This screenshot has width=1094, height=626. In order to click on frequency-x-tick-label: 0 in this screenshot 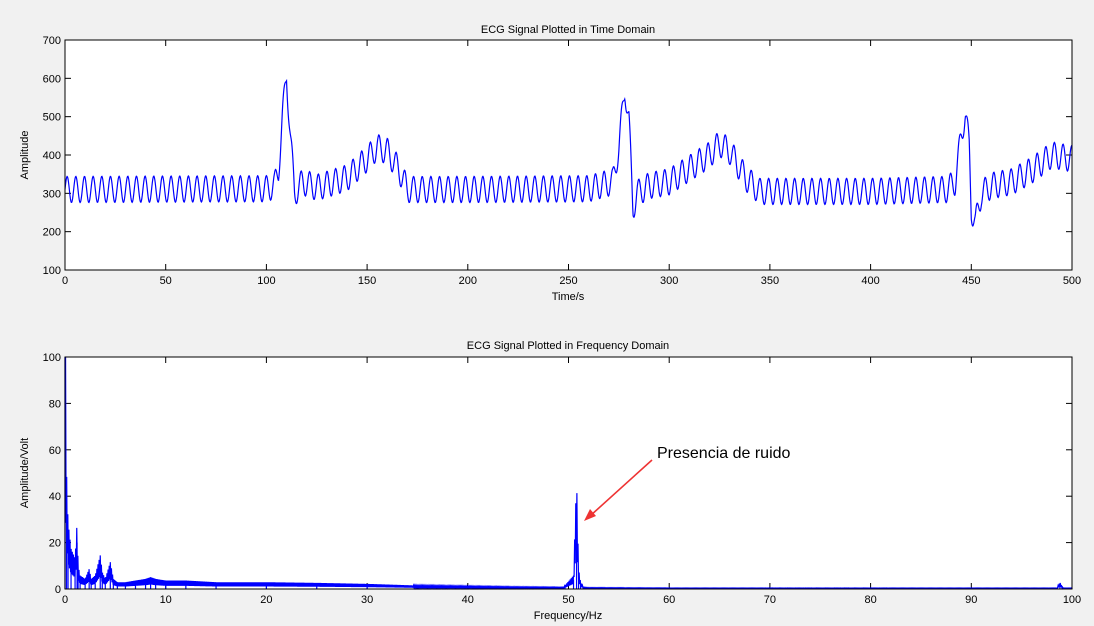, I will do `click(65, 600)`.